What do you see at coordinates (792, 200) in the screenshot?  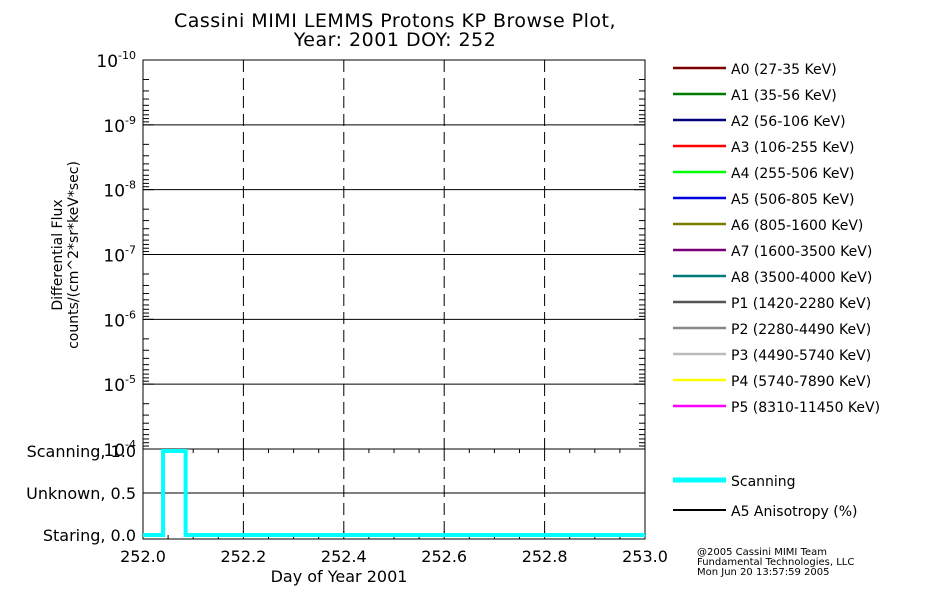 I see `legend-label-5: A5 (506-805 KeV)` at bounding box center [792, 200].